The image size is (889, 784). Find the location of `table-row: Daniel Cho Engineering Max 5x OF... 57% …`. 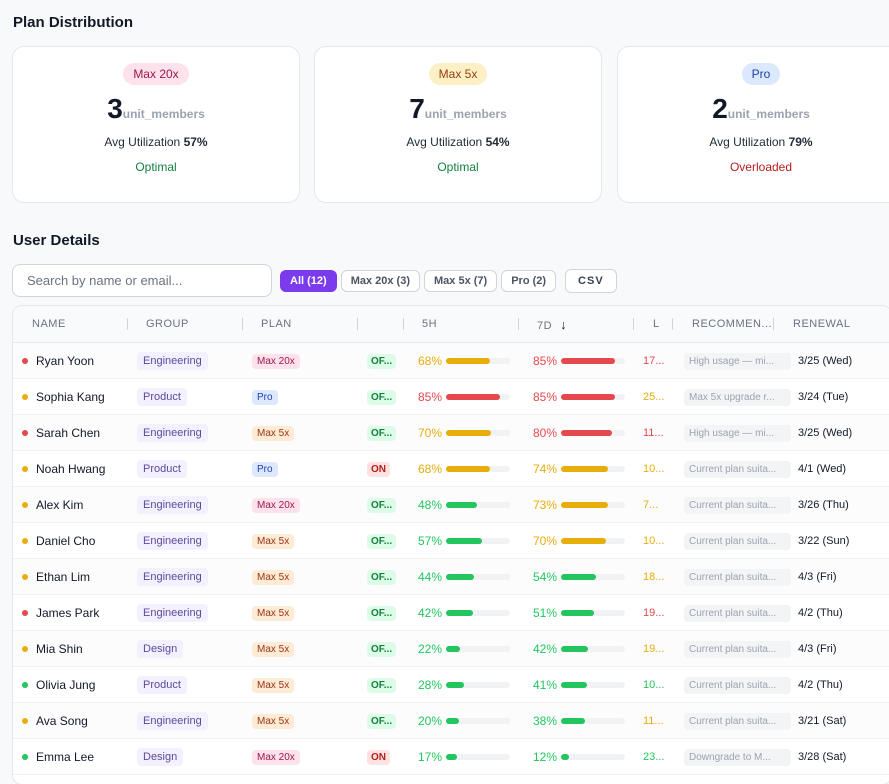

table-row: Daniel Cho Engineering Max 5x OF... 57% … is located at coordinates (451, 541).